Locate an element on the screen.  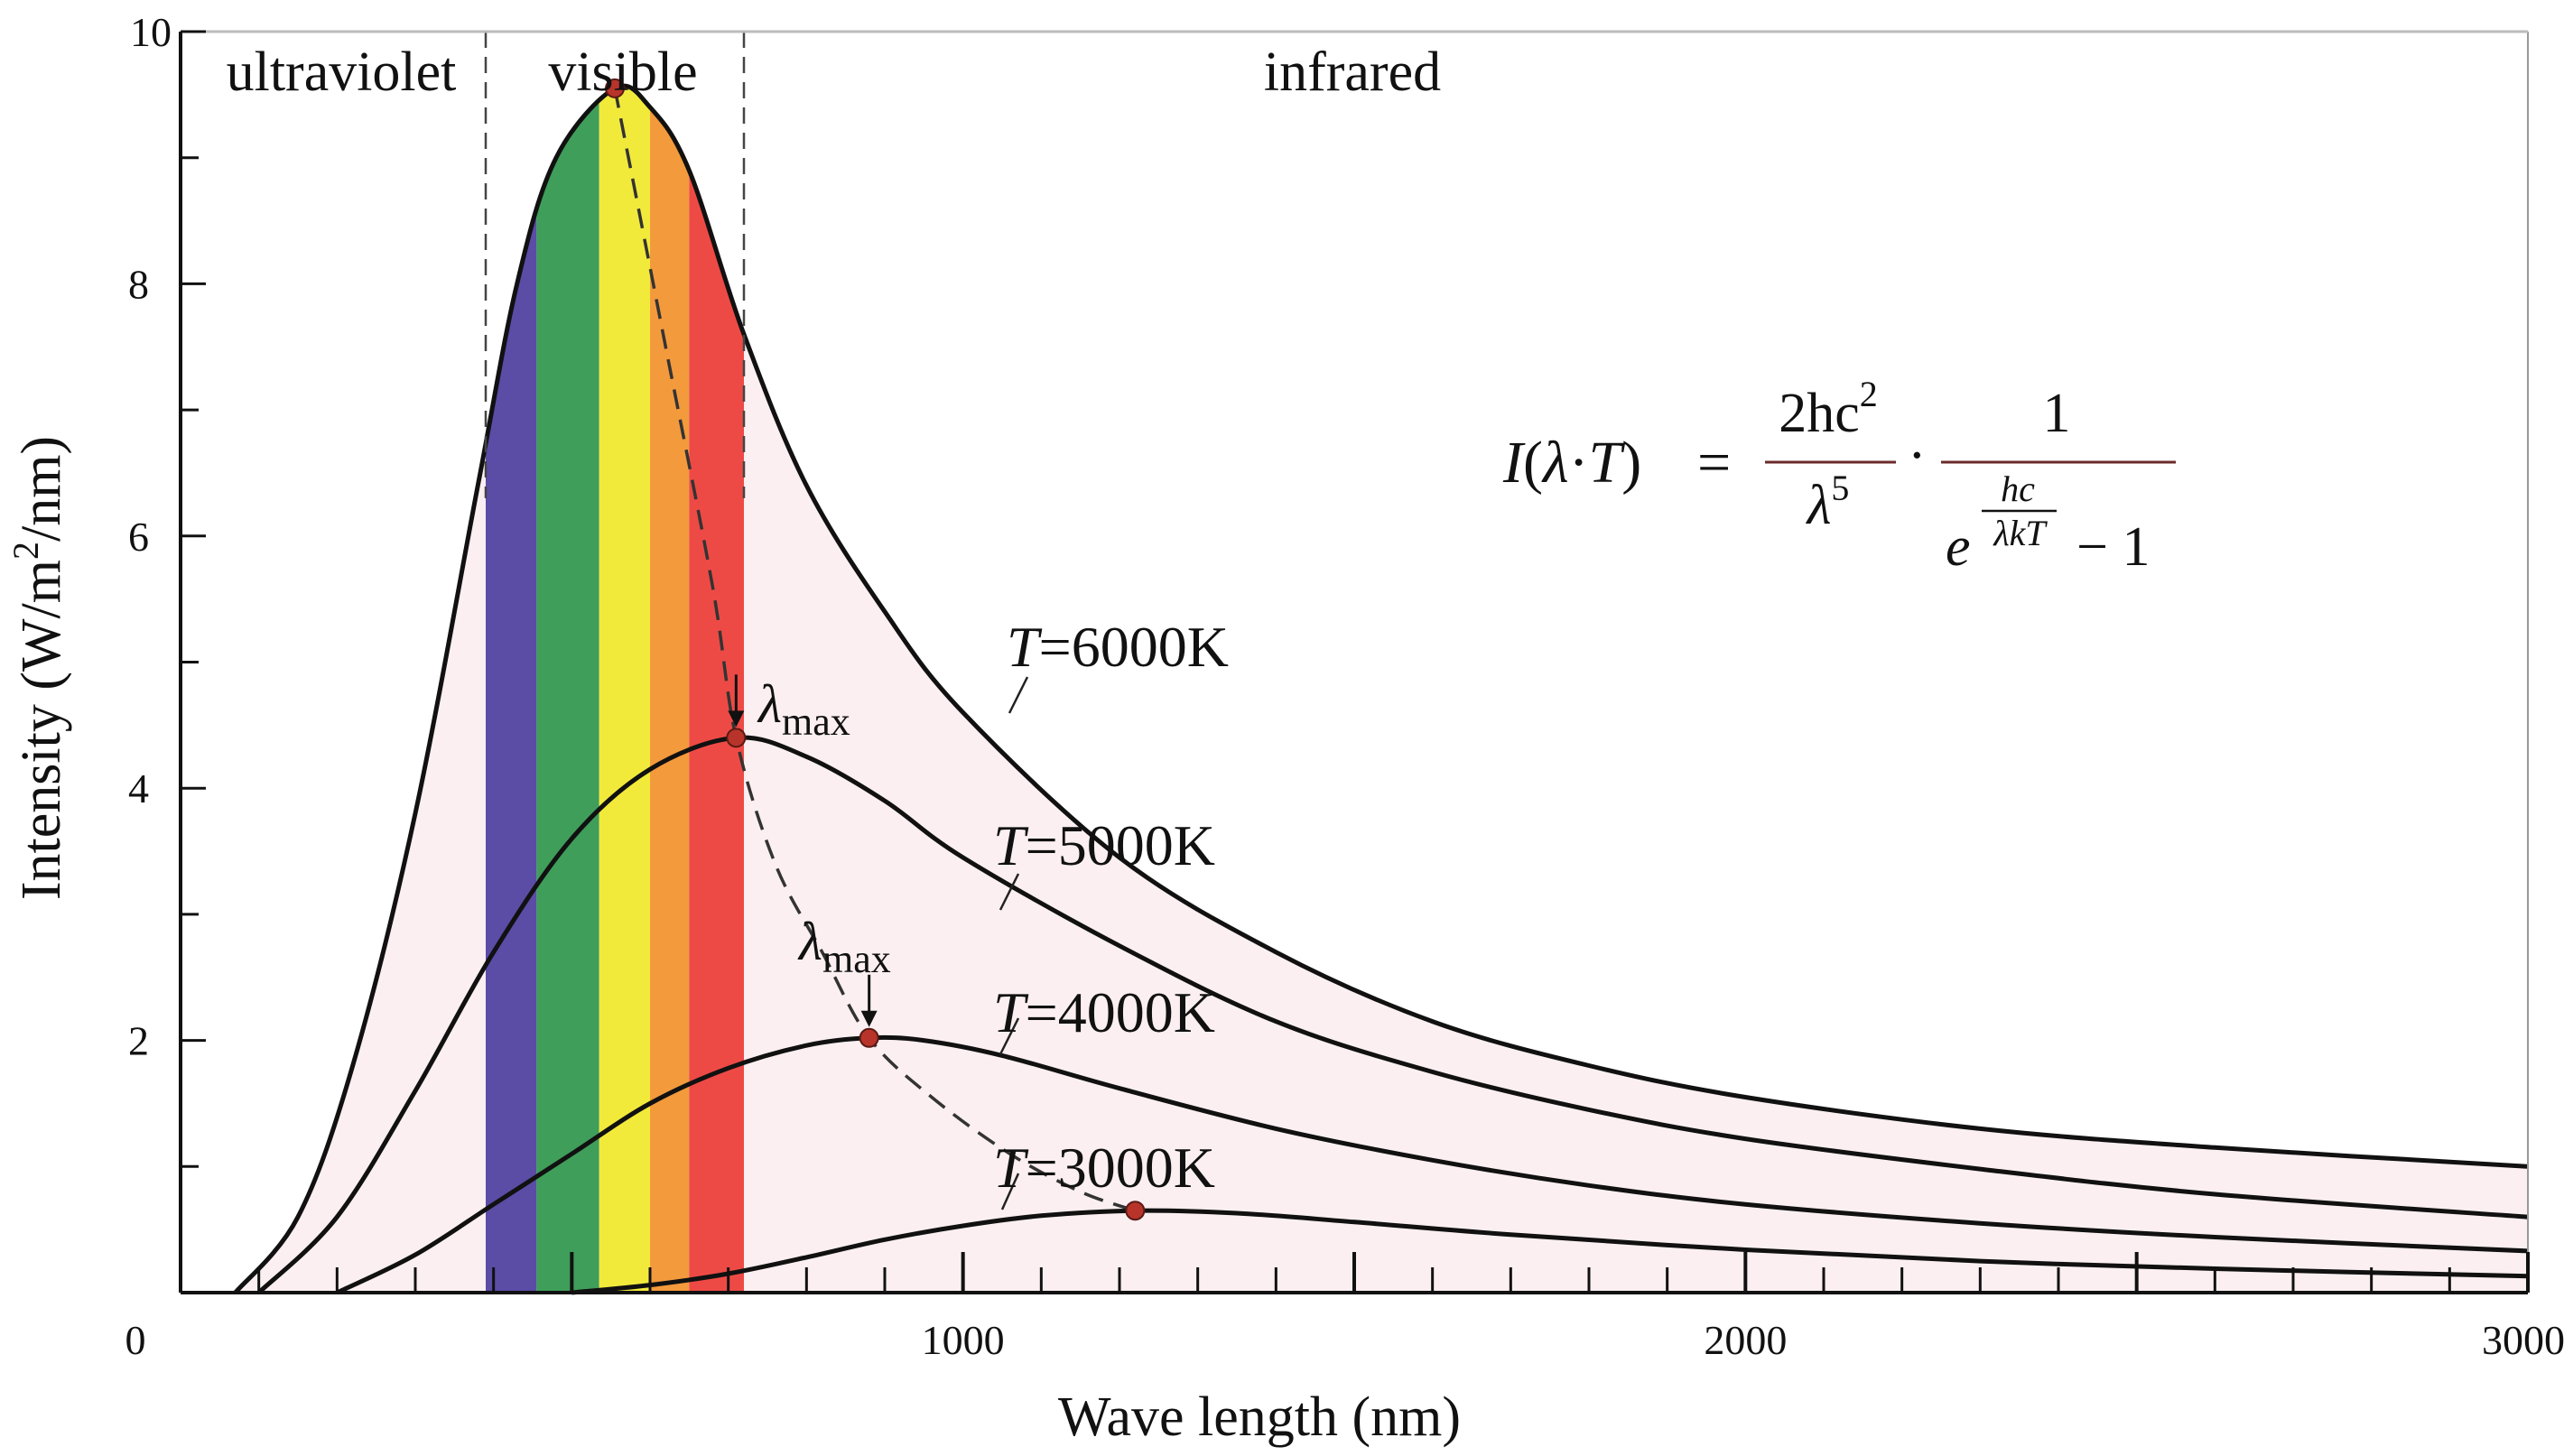
spectrum-band-green is located at coordinates (568, 689).